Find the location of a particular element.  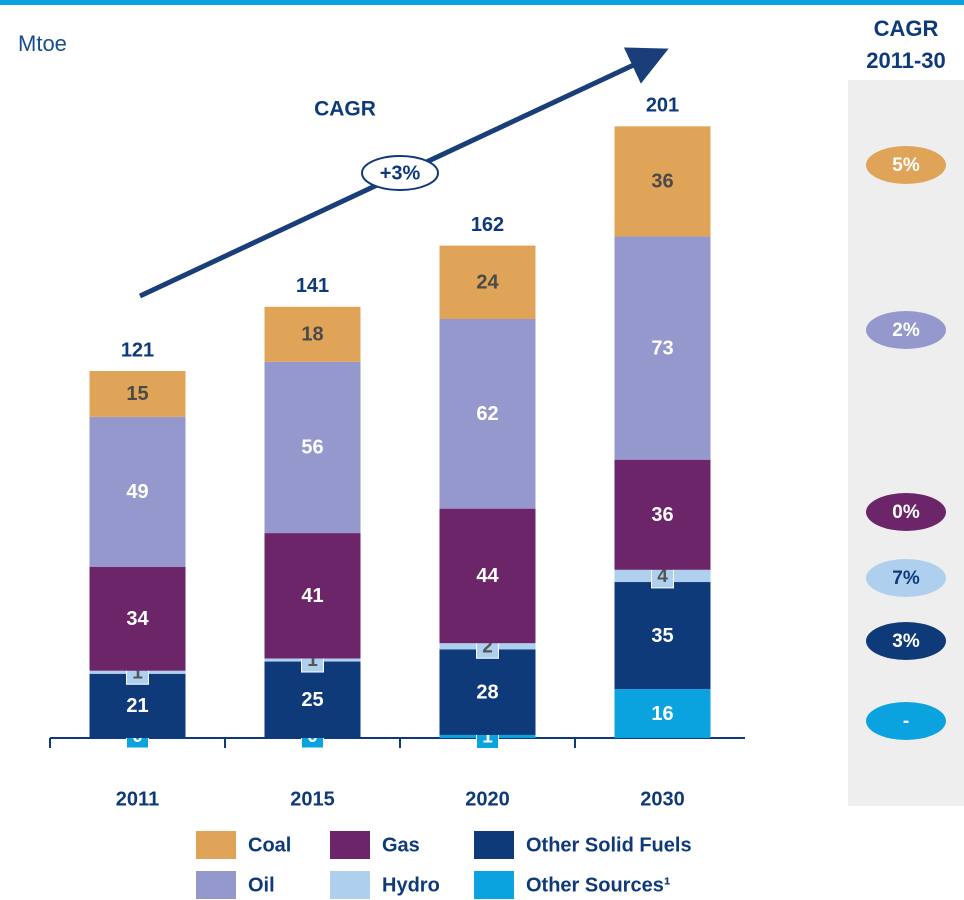

data-label: 25 is located at coordinates (312, 700).